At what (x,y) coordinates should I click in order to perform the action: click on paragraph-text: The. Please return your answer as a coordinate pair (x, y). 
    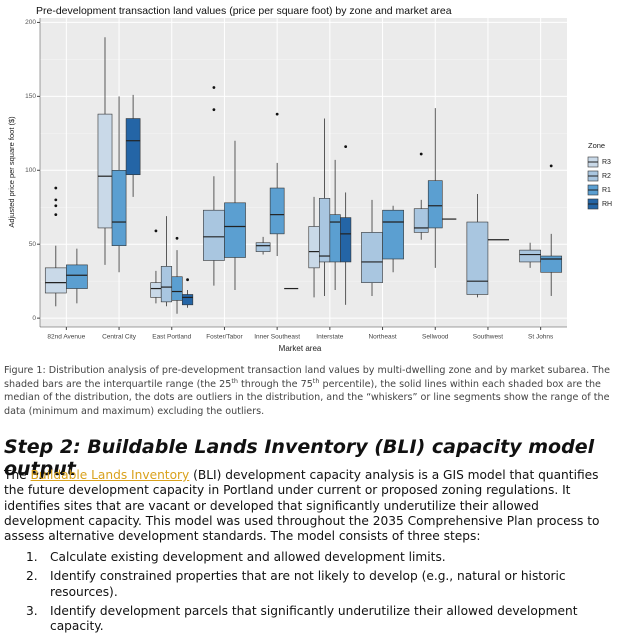
    Looking at the image, I should click on (17, 475).